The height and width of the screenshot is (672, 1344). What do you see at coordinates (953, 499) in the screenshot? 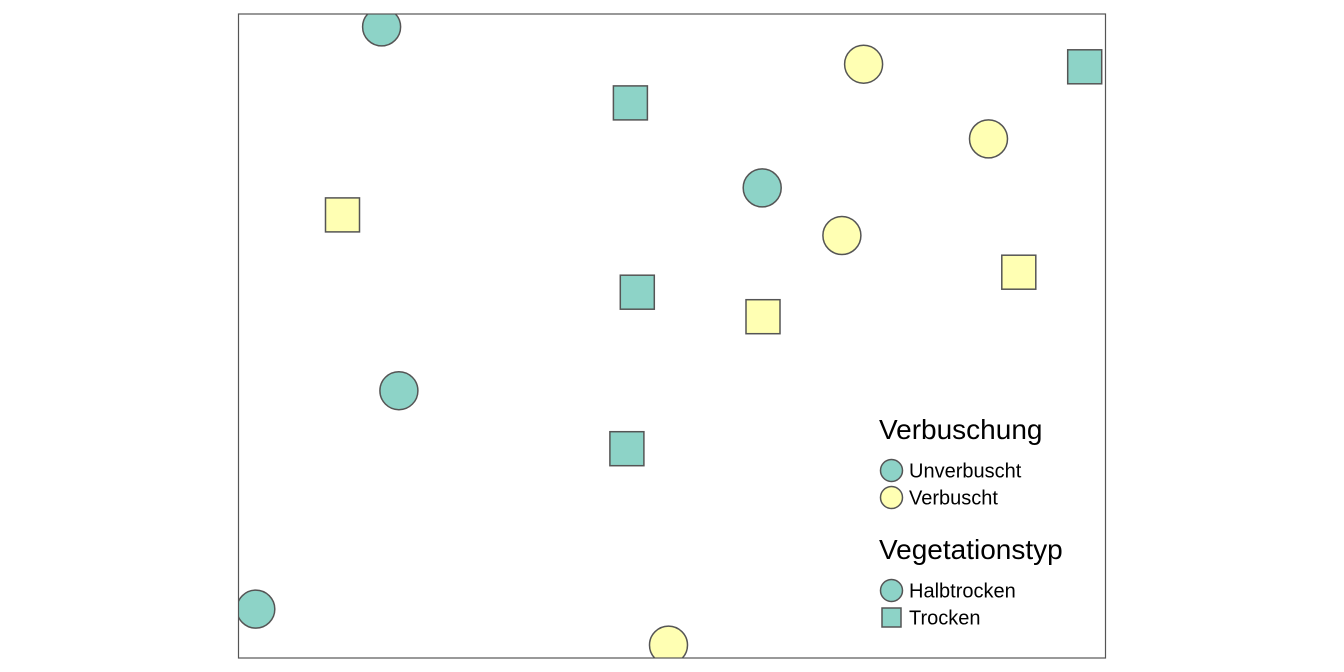
I see `legend-label-verbuscht: Verbuscht` at bounding box center [953, 499].